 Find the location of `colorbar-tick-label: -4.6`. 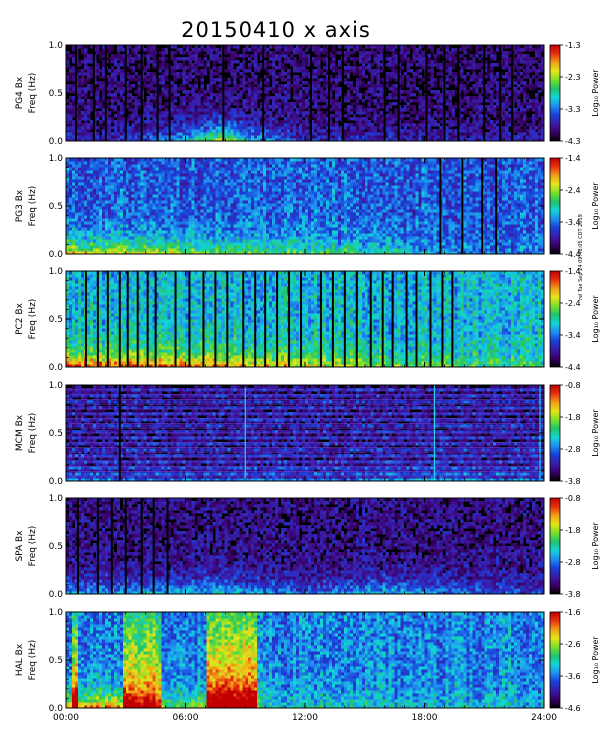

colorbar-tick-label: -4.6 is located at coordinates (573, 708).